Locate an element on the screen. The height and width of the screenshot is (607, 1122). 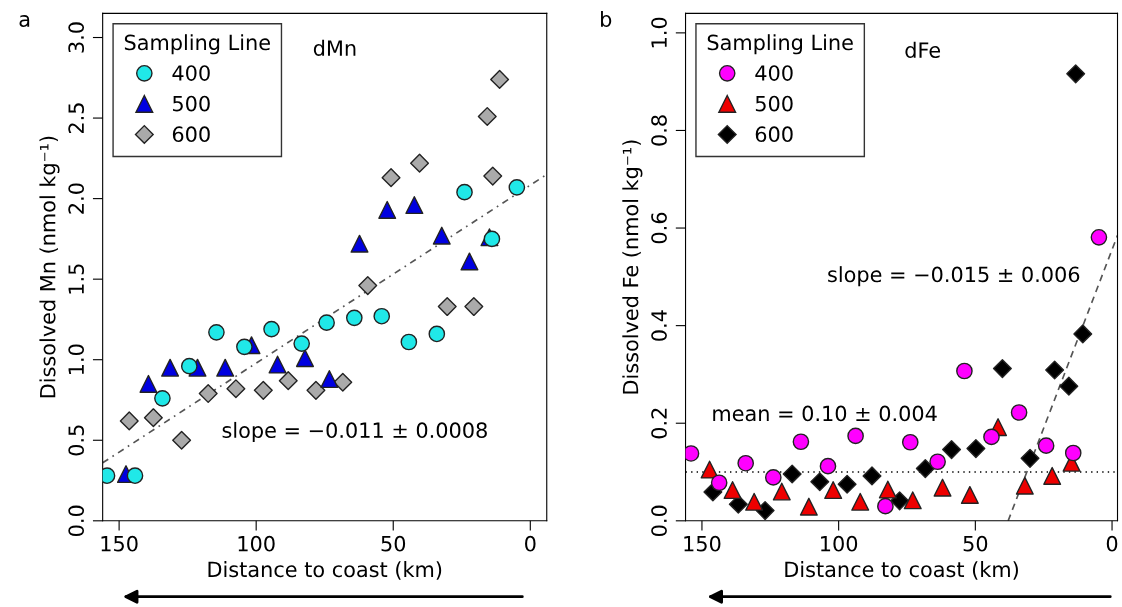
y-tick-label: 2.5 is located at coordinates (76, 118).